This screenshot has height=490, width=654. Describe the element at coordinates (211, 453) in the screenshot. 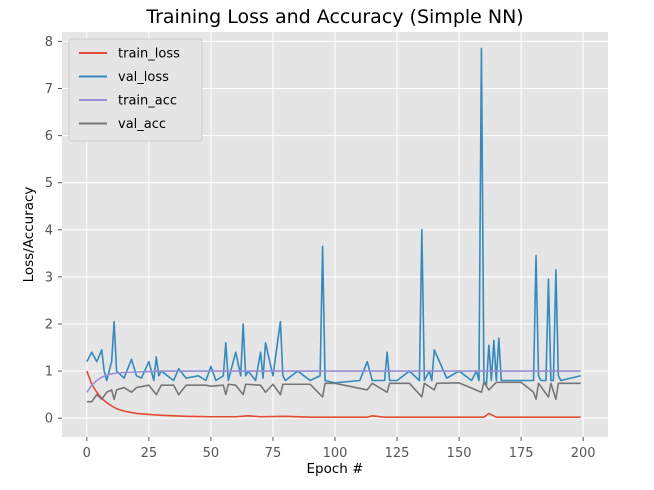

I see `x-tick-label: 50` at that location.